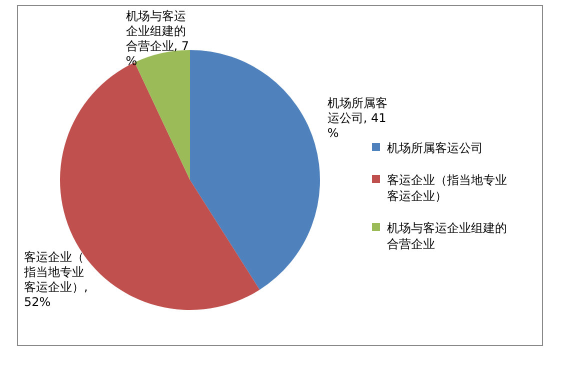  I want to click on legend-label: 客运企业（指当地专业客运企业）, so click(447, 188).